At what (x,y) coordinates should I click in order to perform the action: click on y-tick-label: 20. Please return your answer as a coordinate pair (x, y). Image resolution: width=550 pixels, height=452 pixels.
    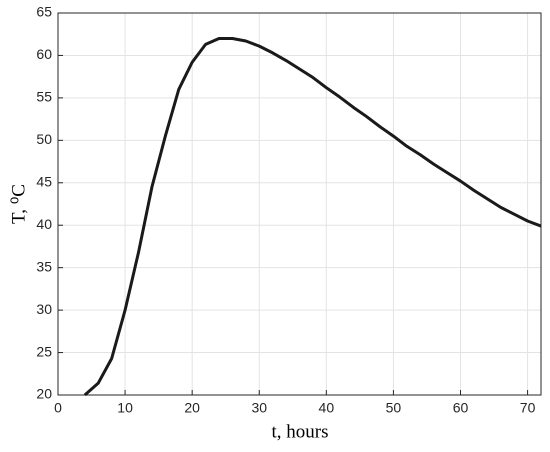
    Looking at the image, I should click on (44, 394).